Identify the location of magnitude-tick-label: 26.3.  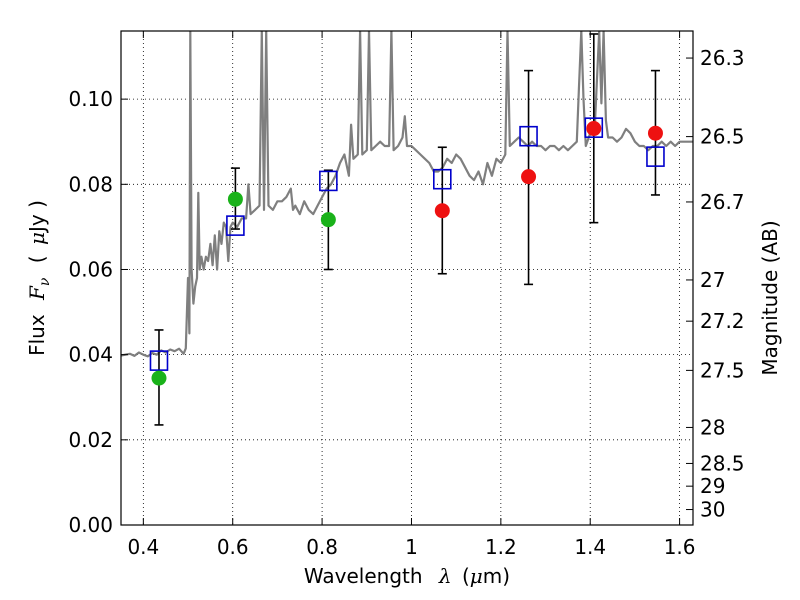
(722, 58).